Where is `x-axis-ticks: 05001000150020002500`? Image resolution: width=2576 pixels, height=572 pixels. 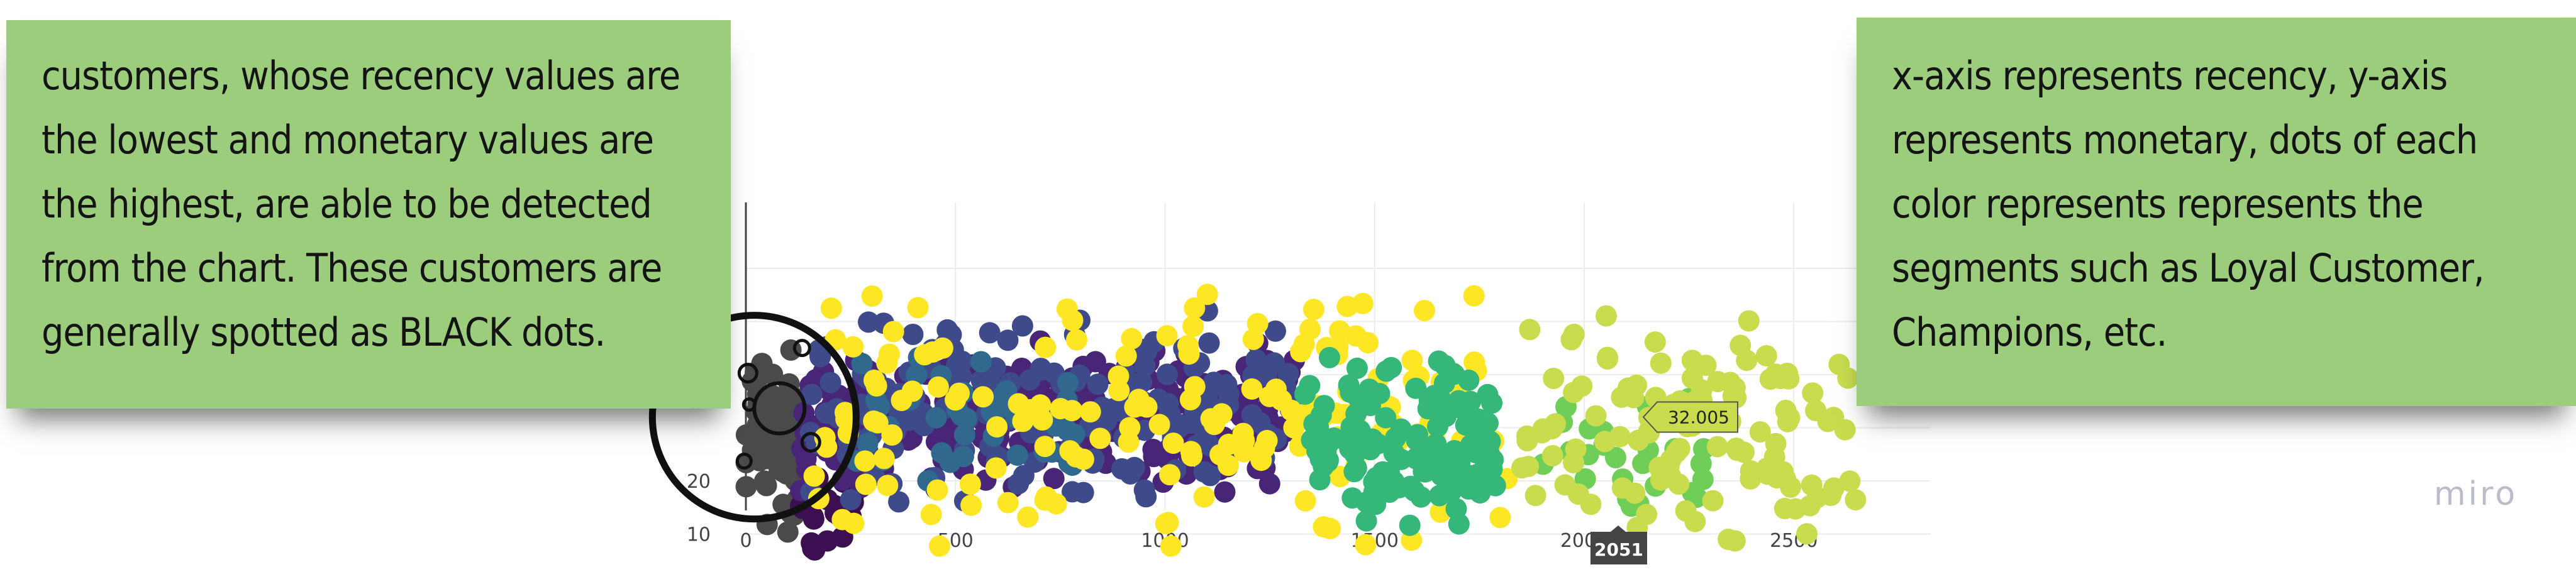 x-axis-ticks: 05001000150020002500 is located at coordinates (1279, 541).